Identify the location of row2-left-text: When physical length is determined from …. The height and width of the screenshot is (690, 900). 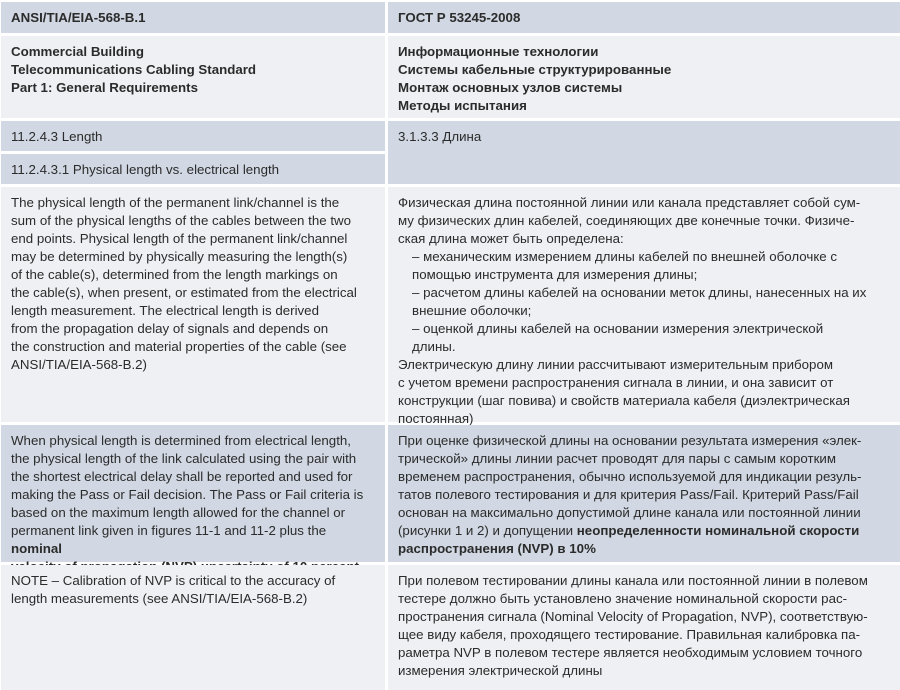
(187, 485).